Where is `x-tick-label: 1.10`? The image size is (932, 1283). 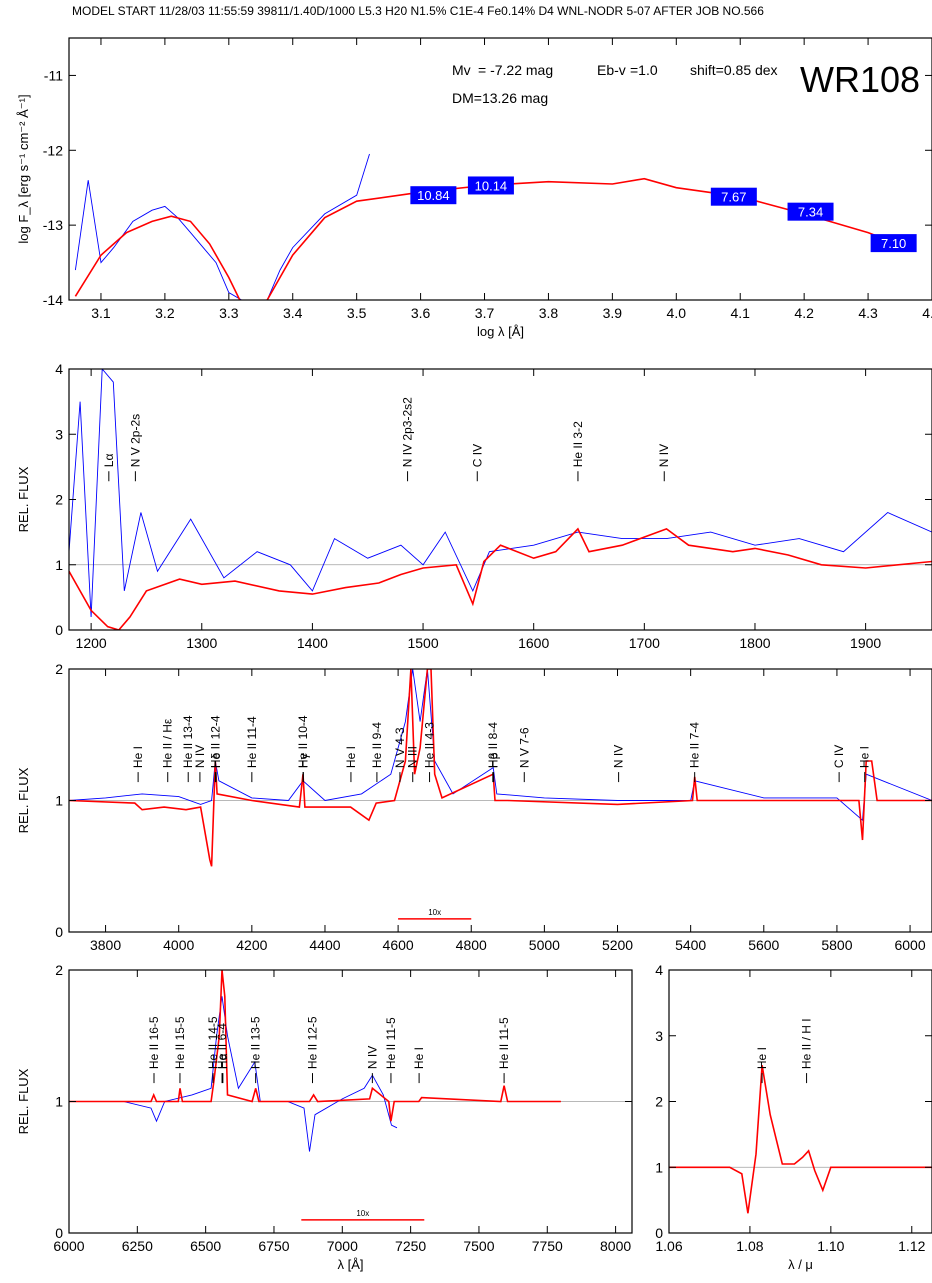
x-tick-label: 1.10 is located at coordinates (830, 1246).